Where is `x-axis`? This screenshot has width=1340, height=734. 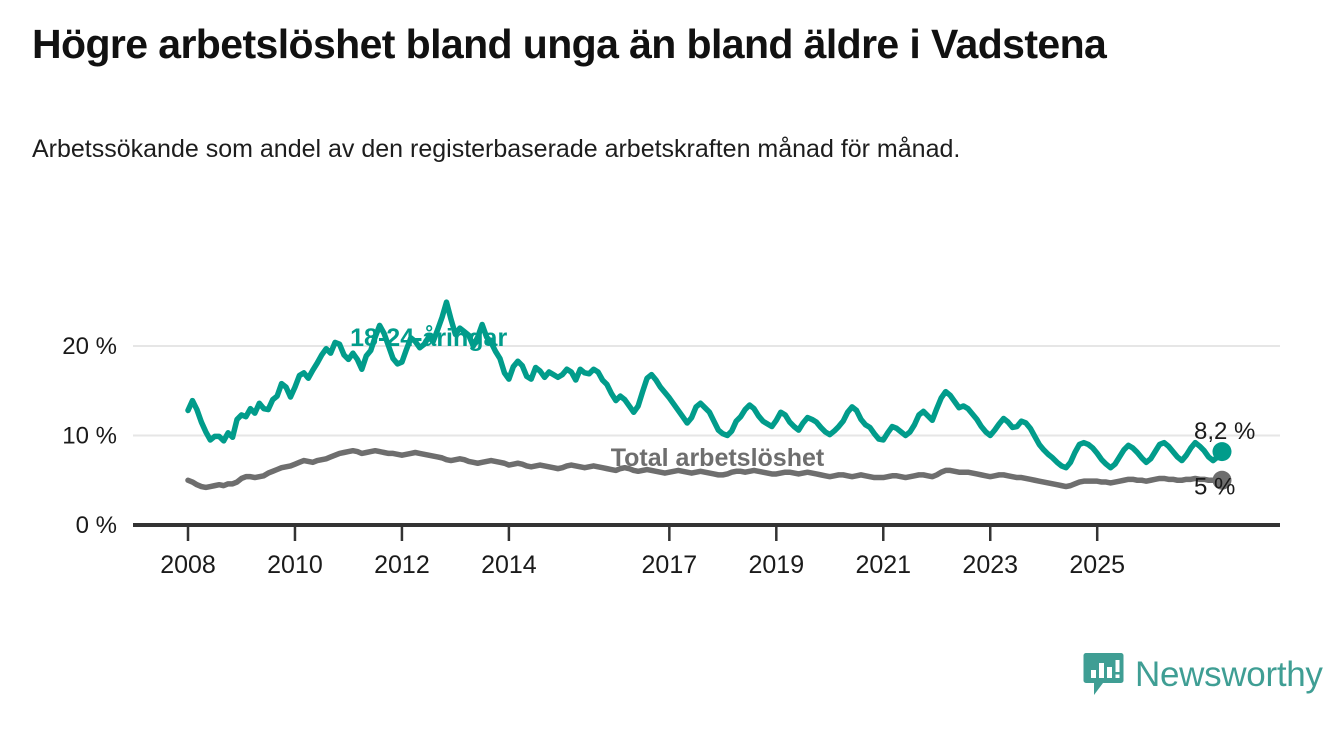 x-axis is located at coordinates (706, 532).